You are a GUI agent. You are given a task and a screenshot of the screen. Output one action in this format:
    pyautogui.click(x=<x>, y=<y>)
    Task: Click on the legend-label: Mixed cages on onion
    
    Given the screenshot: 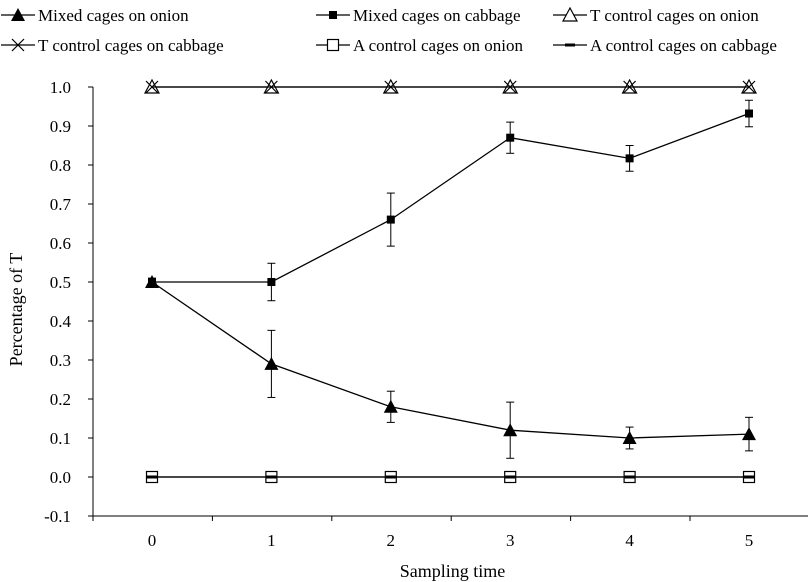 What is the action you would take?
    pyautogui.click(x=113, y=15)
    